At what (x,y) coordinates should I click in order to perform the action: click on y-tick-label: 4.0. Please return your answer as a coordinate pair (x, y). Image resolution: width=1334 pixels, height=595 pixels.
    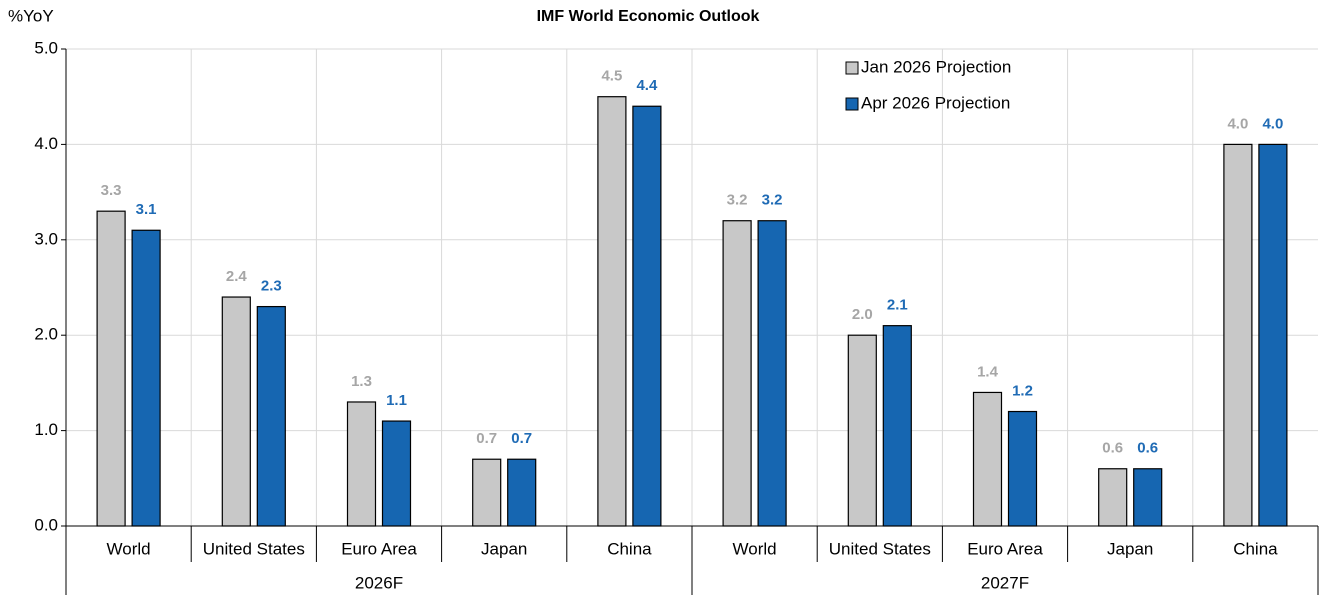
    Looking at the image, I should click on (46, 143).